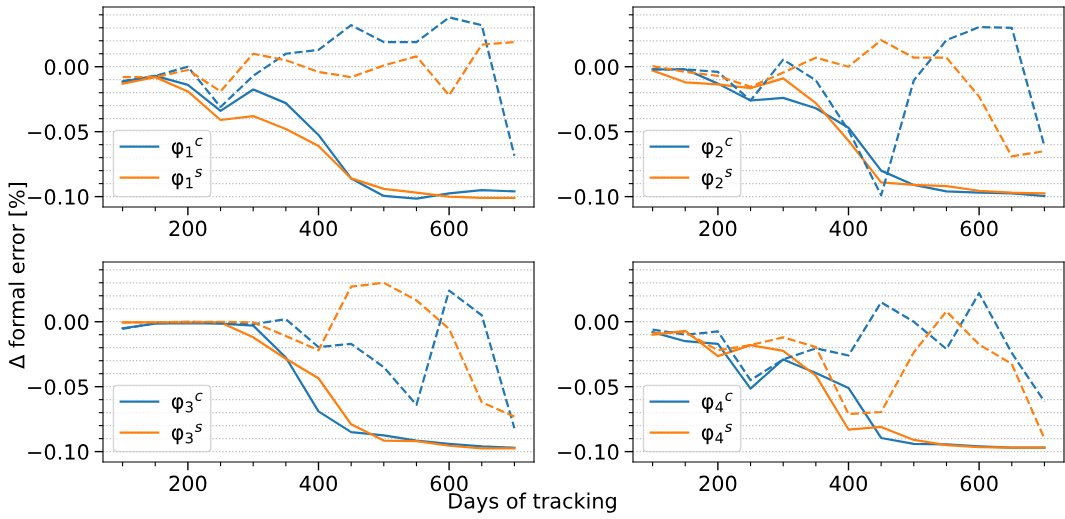 Image resolution: width=1065 pixels, height=519 pixels. What do you see at coordinates (532, 502) in the screenshot?
I see `x-axis-title: Days of tracking` at bounding box center [532, 502].